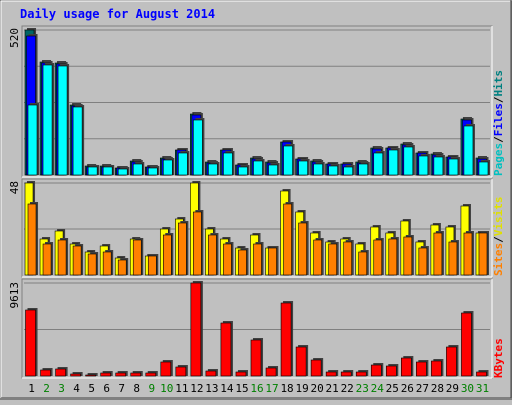  What do you see at coordinates (76, 388) in the screenshot?
I see `x-tick-label: 4` at bounding box center [76, 388].